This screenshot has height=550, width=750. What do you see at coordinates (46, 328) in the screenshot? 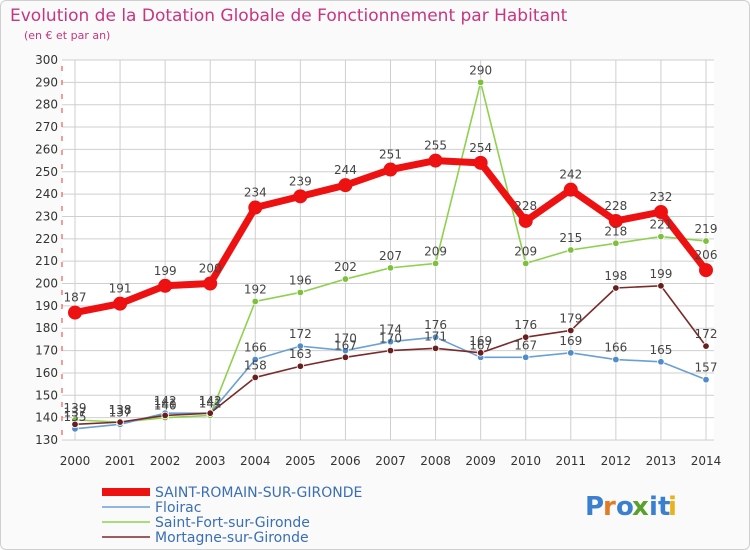
I see `y-tick-label: 180` at bounding box center [46, 328].